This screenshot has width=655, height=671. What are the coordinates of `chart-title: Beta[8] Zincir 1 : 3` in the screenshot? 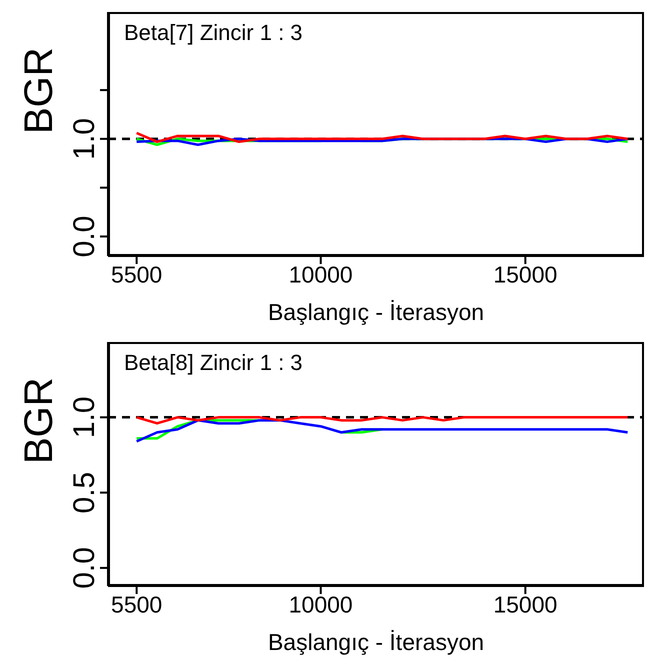 It's located at (213, 363).